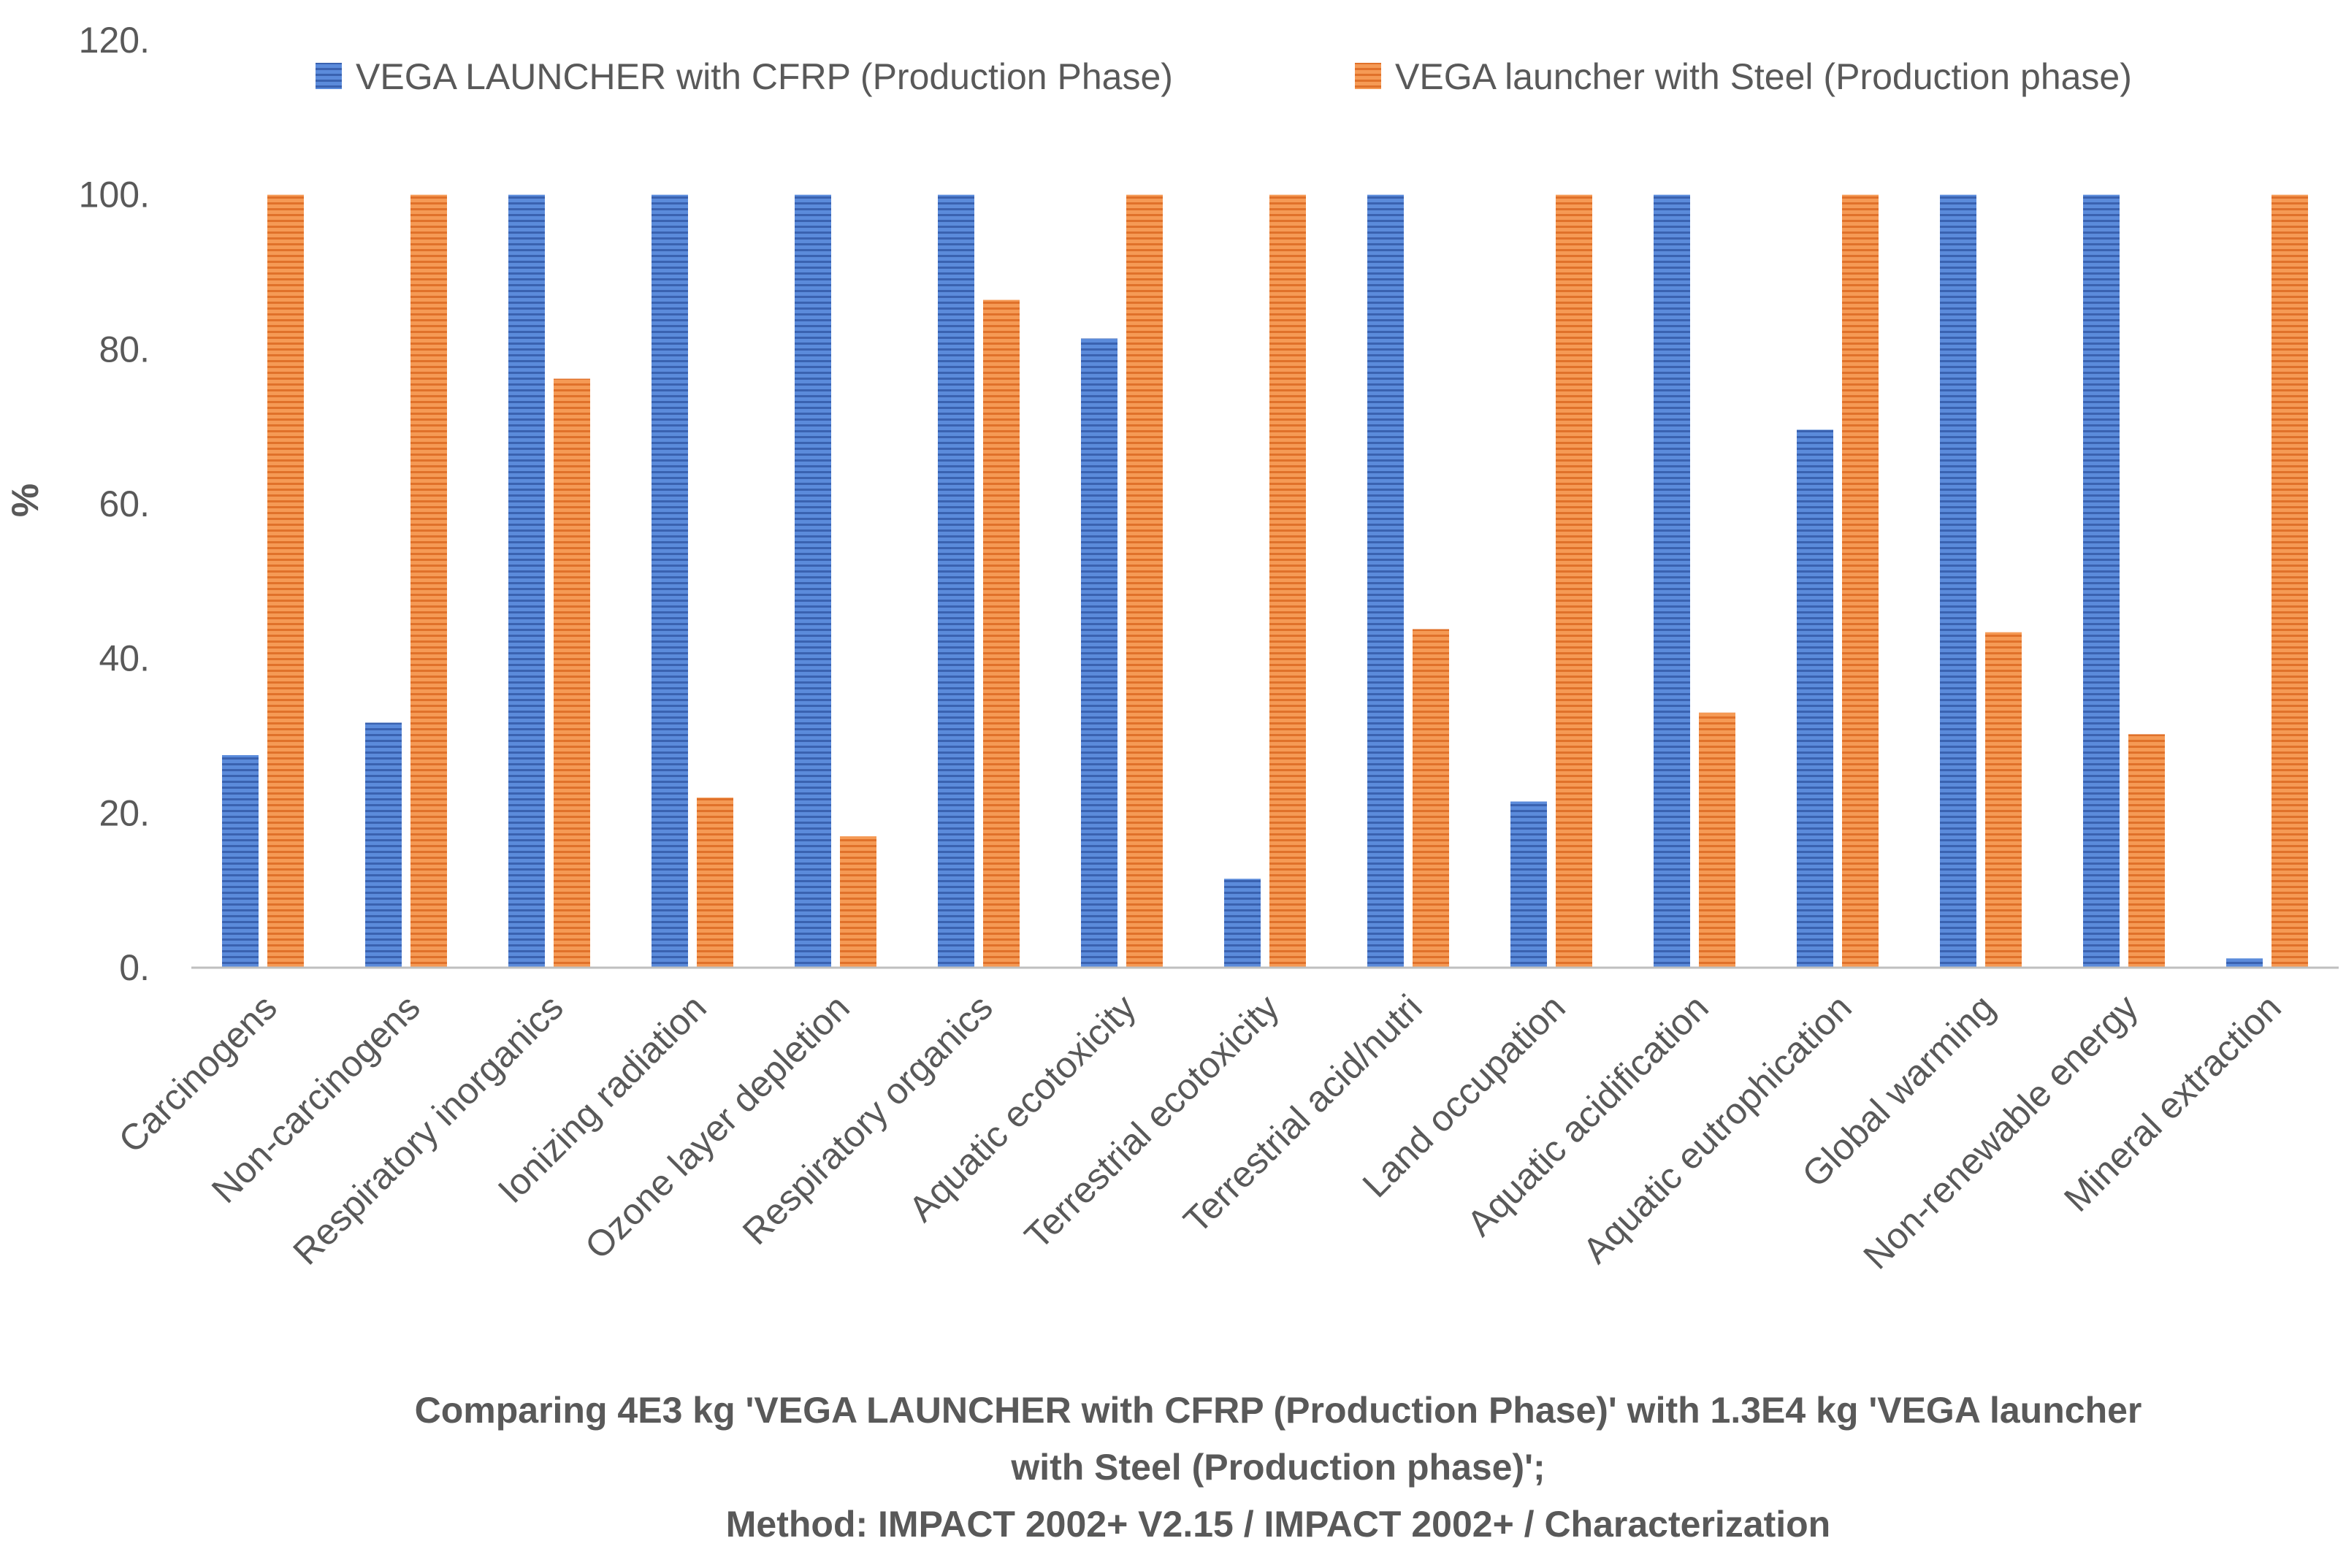 The image size is (2346, 1568). I want to click on x-tick-label: Respiratory inorganics, so click(427, 1129).